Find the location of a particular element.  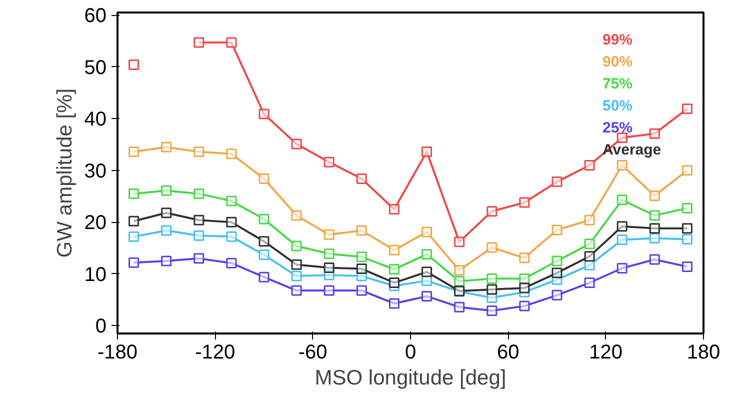

y-tick-label: 0 is located at coordinates (100, 327).